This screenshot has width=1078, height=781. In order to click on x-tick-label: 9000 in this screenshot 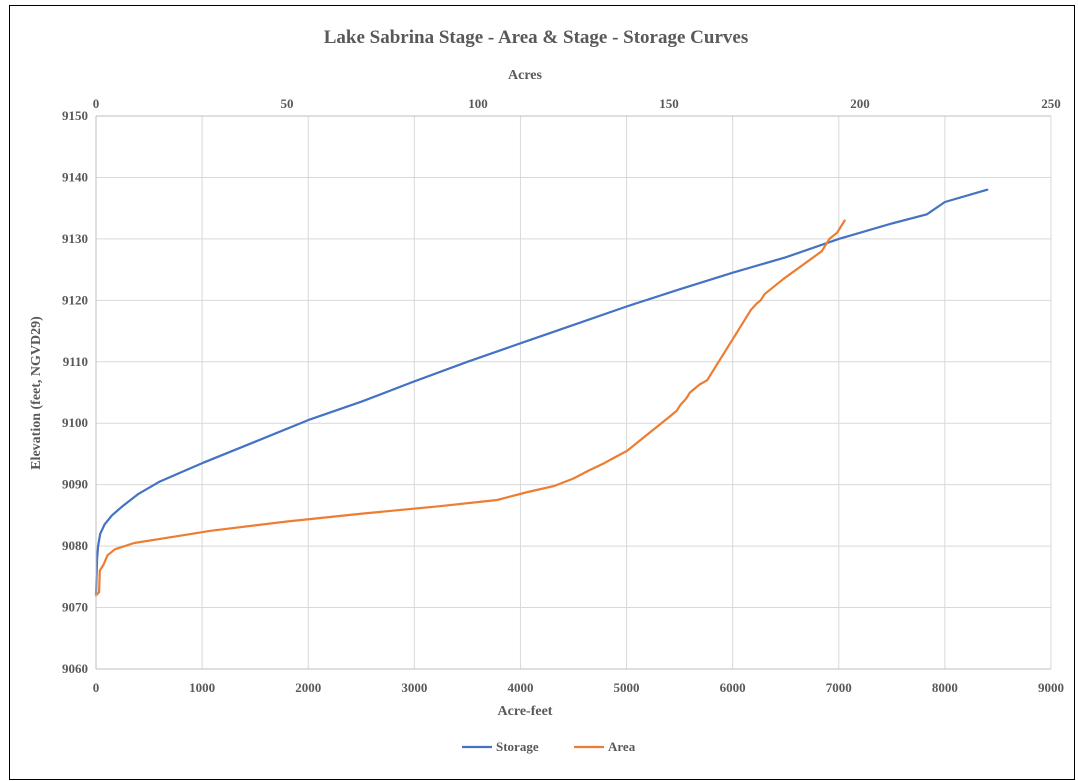, I will do `click(1051, 687)`.